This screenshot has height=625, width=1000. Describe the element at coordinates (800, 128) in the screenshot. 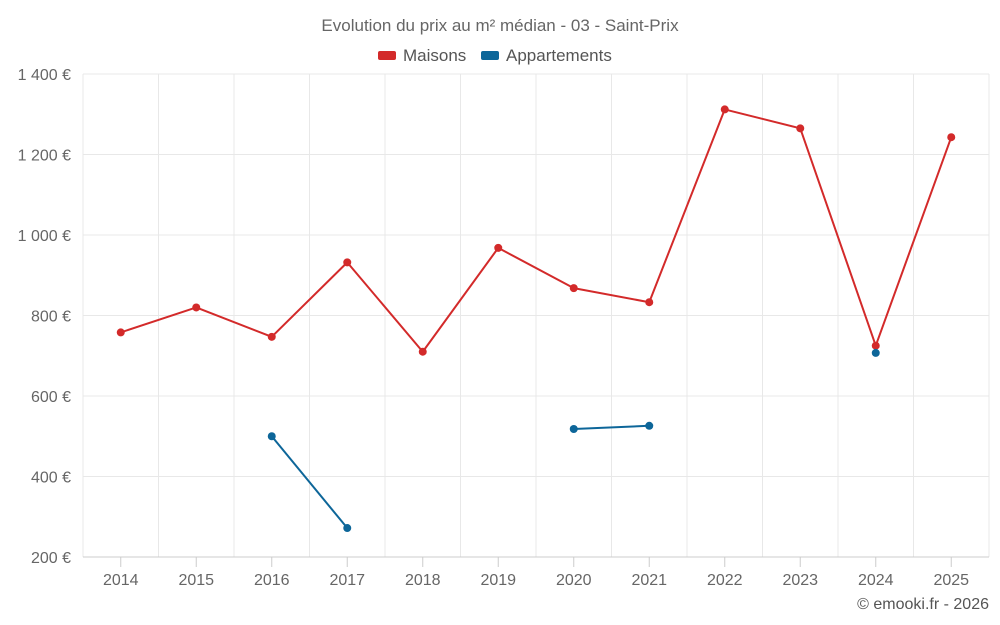

I see `data-point-maisons-2023` at that location.